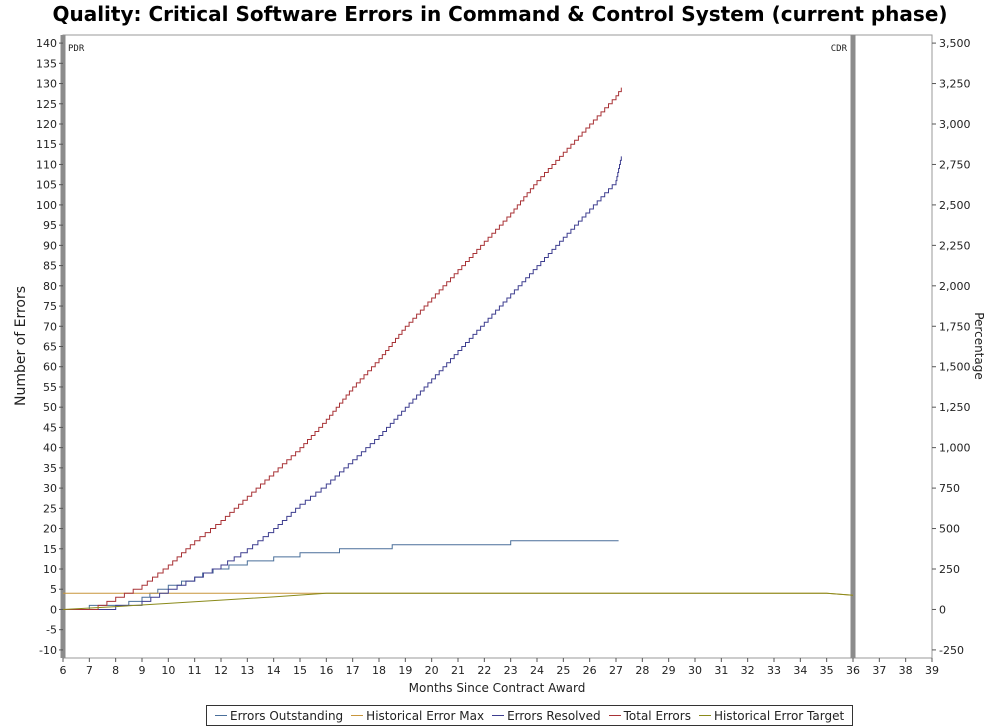 This screenshot has height=727, width=1000. I want to click on legend-label: Historical Error Target, so click(779, 715).